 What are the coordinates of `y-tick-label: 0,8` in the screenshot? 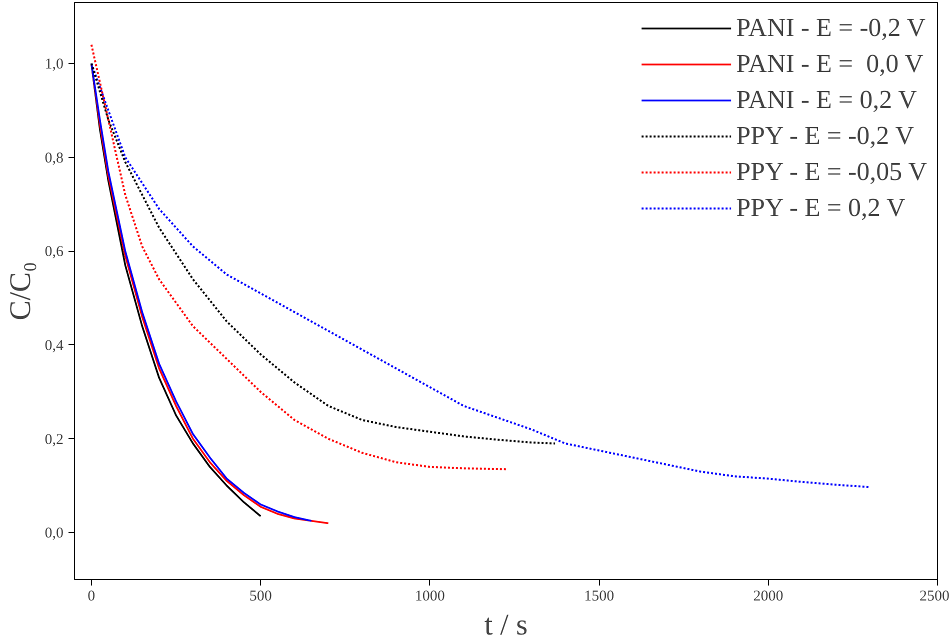 It's located at (54, 158).